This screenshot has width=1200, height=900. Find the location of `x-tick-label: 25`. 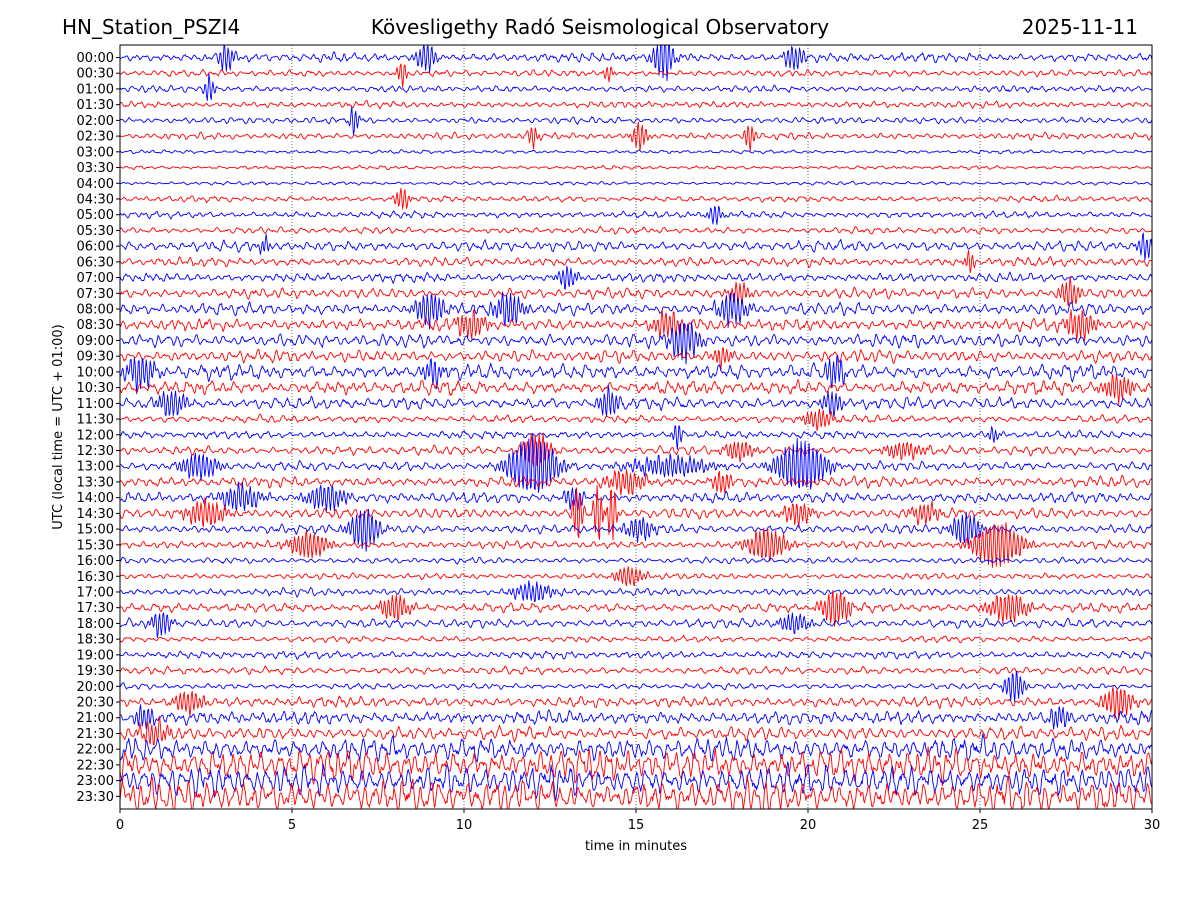

x-tick-label: 25 is located at coordinates (980, 825).